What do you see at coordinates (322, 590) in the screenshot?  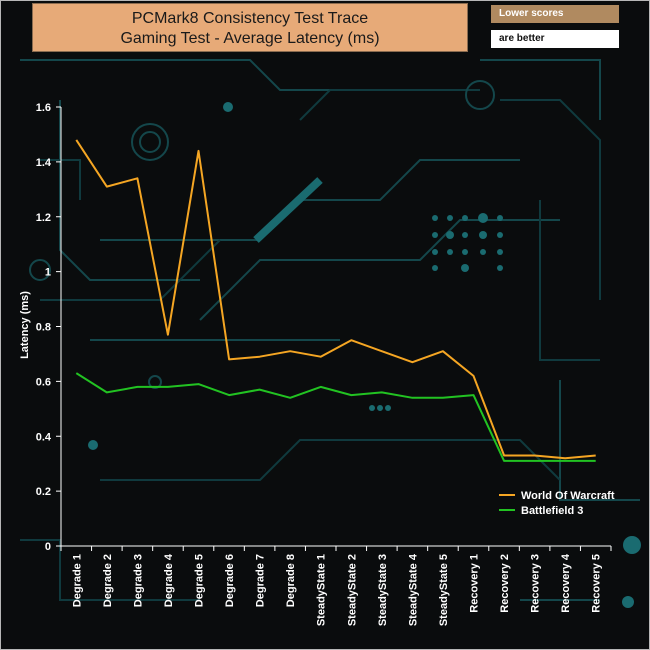 I see `x-tick-label: SteadyState 1` at bounding box center [322, 590].